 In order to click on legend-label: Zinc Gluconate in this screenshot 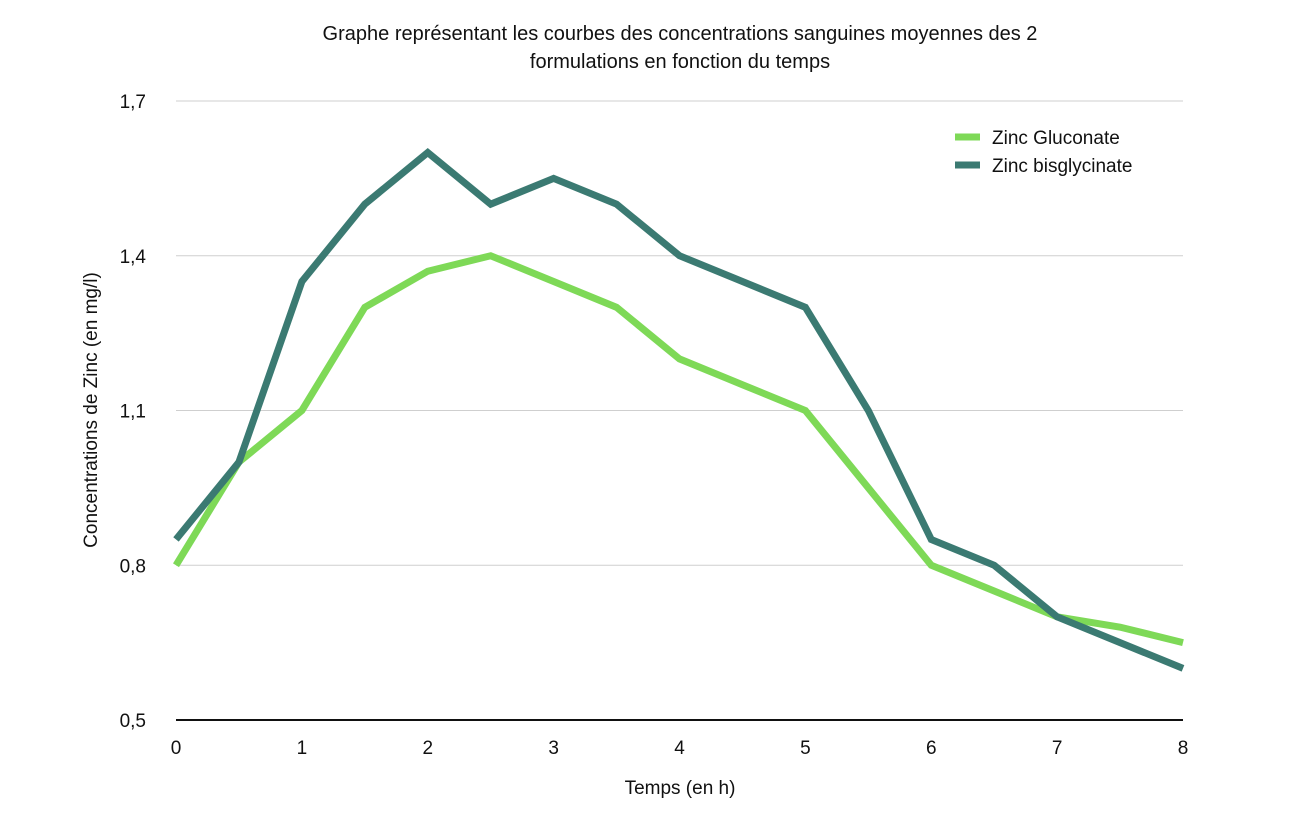, I will do `click(1056, 138)`.